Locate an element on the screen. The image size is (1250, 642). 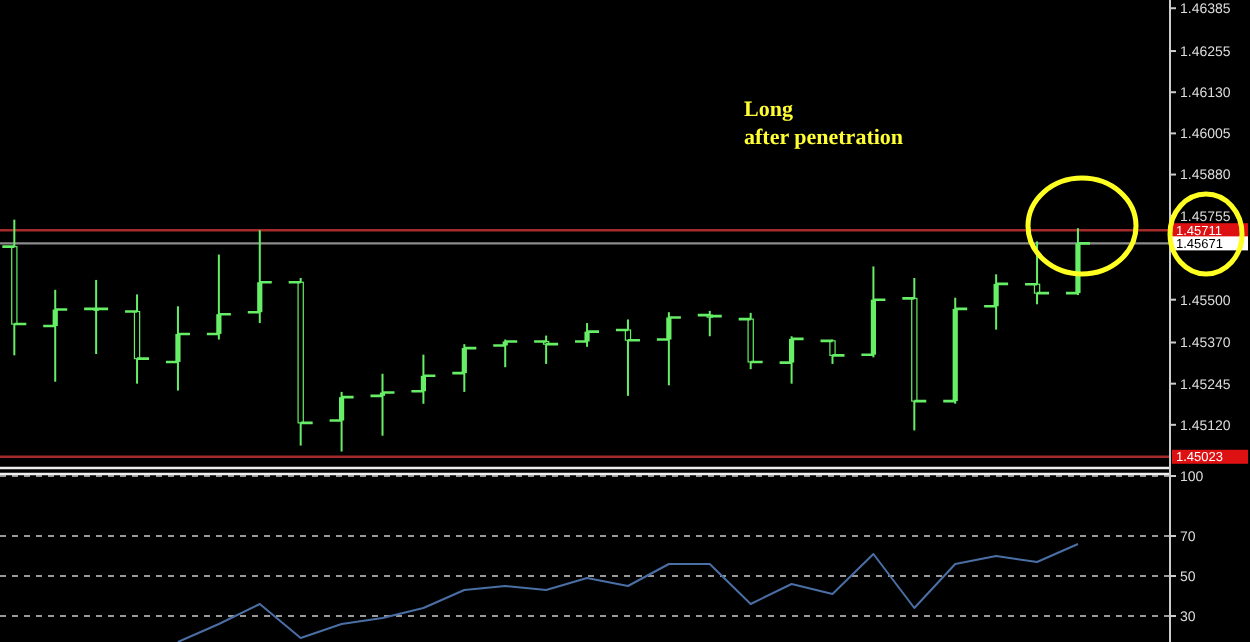
annotation: Long after penetration is located at coordinates (824, 124).